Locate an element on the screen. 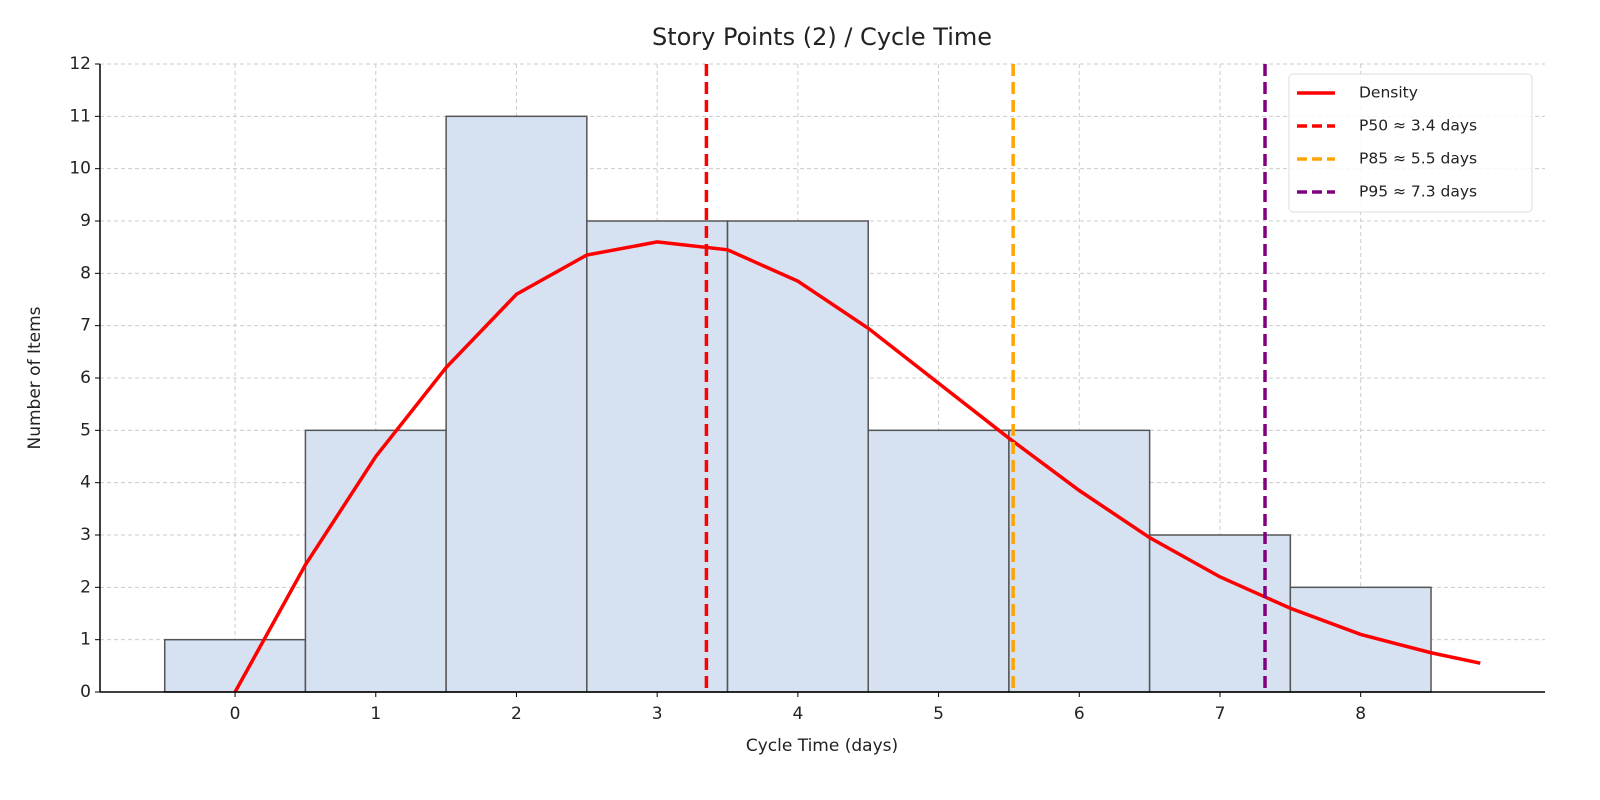 This screenshot has height=800, width=1600. x-tick-label: 4 is located at coordinates (797, 714).